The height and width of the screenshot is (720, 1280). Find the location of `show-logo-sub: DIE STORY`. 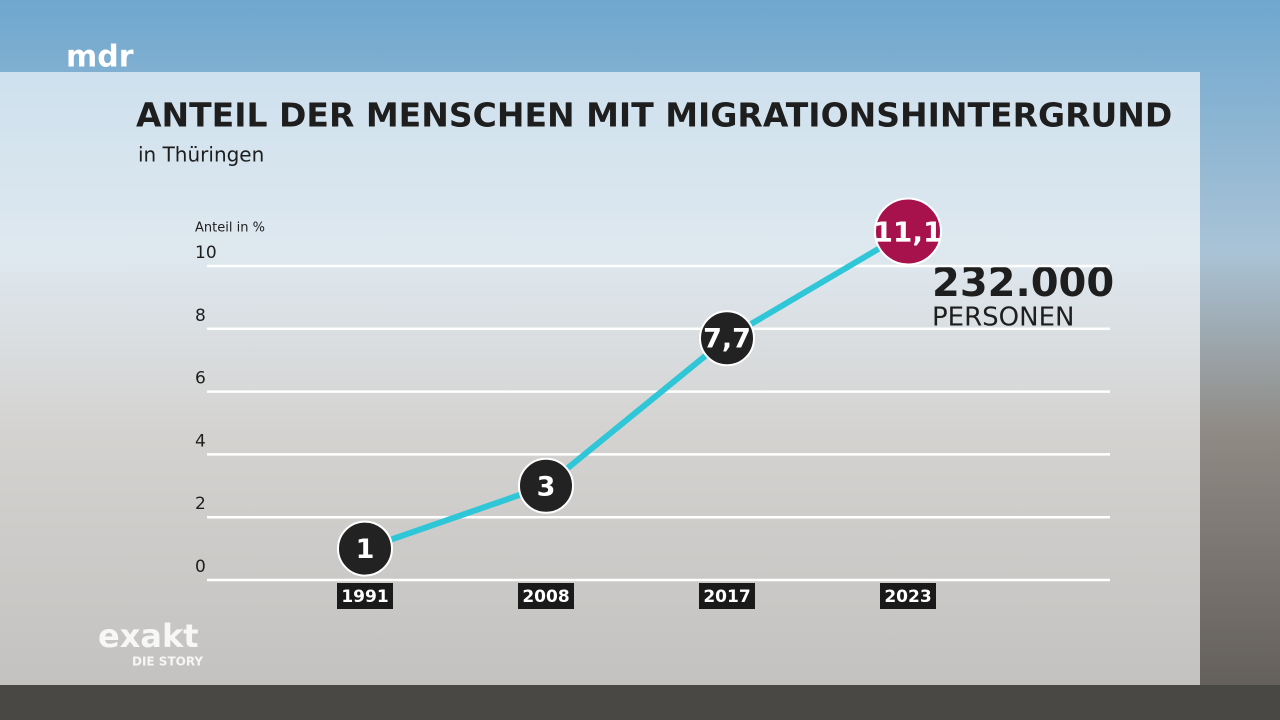

show-logo-sub: DIE STORY is located at coordinates (167, 662).